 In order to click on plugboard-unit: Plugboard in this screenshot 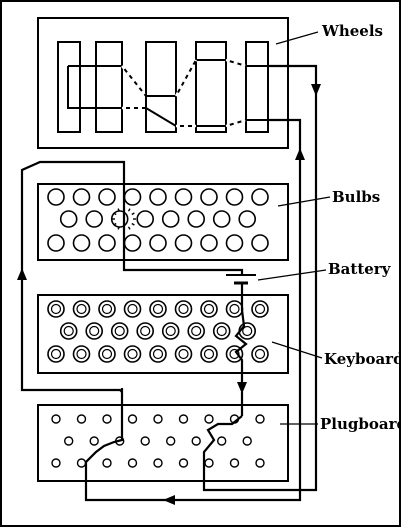, I will do `click(219, 443)`.